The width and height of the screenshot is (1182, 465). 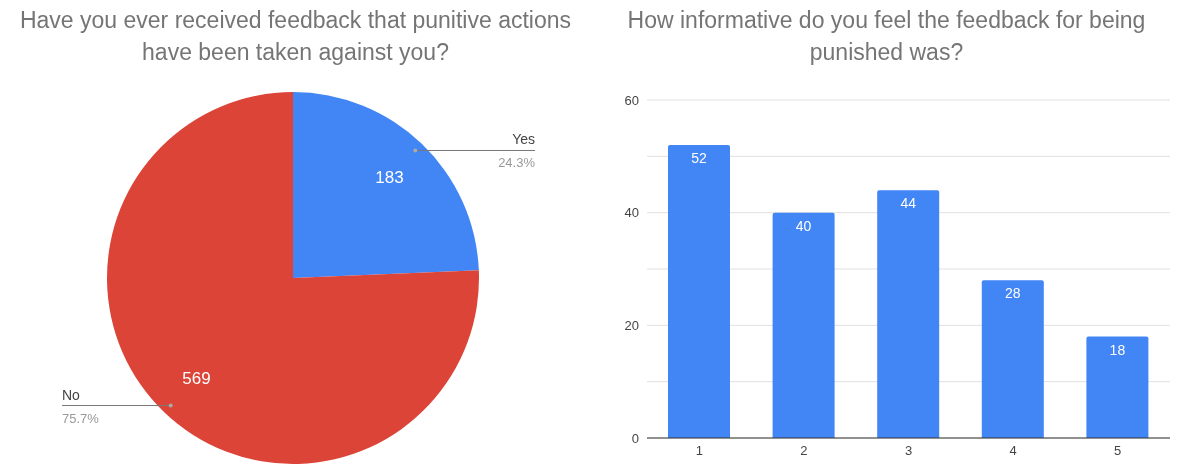 I want to click on x-tick-label: 2, so click(x=804, y=451).